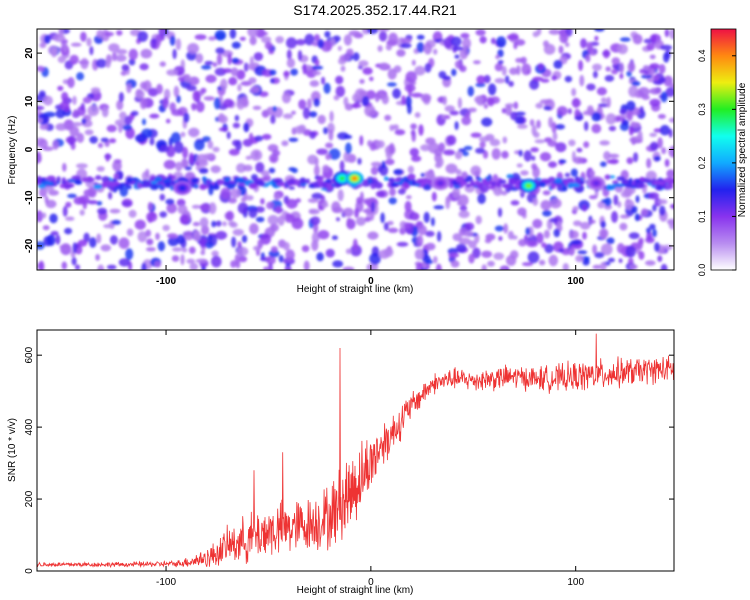 The height and width of the screenshot is (600, 750). I want to click on y-tick-label: 20, so click(29, 53).